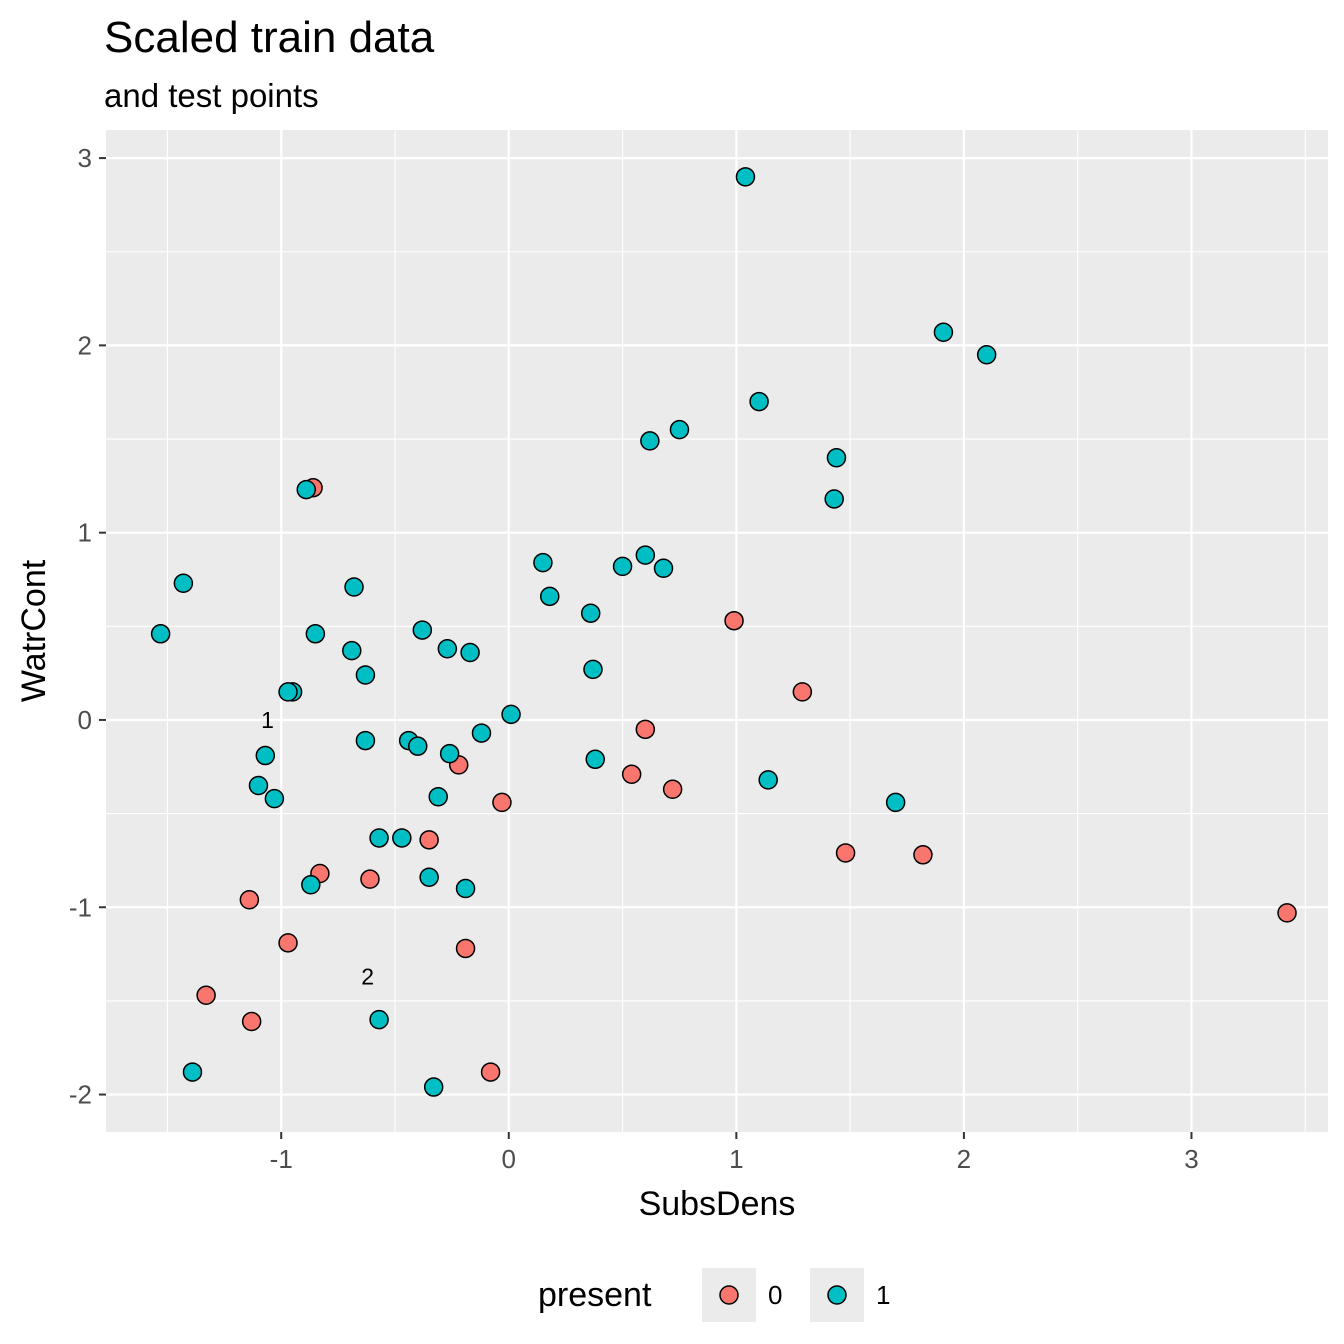 Image resolution: width=1344 pixels, height=1344 pixels. I want to click on y-tick-label: 2, so click(85, 345).